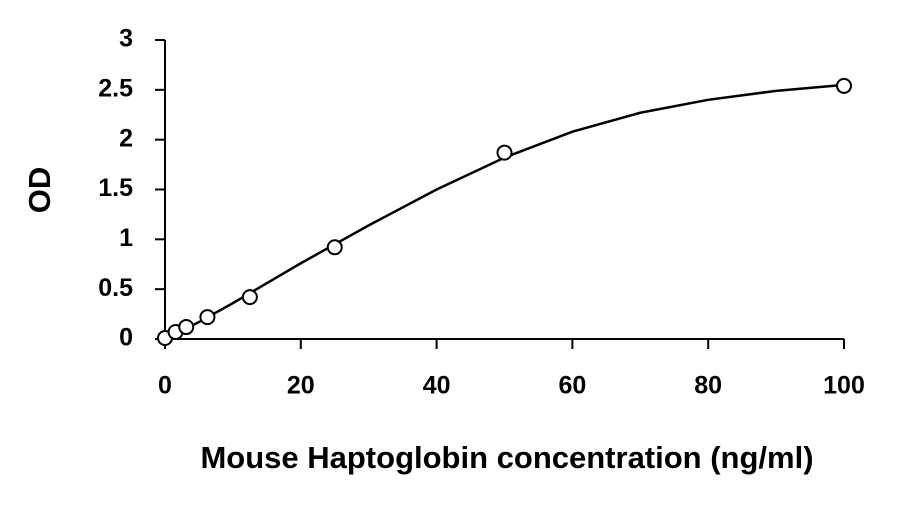 This screenshot has height=512, width=923. I want to click on x-tick-label: 80, so click(708, 386).